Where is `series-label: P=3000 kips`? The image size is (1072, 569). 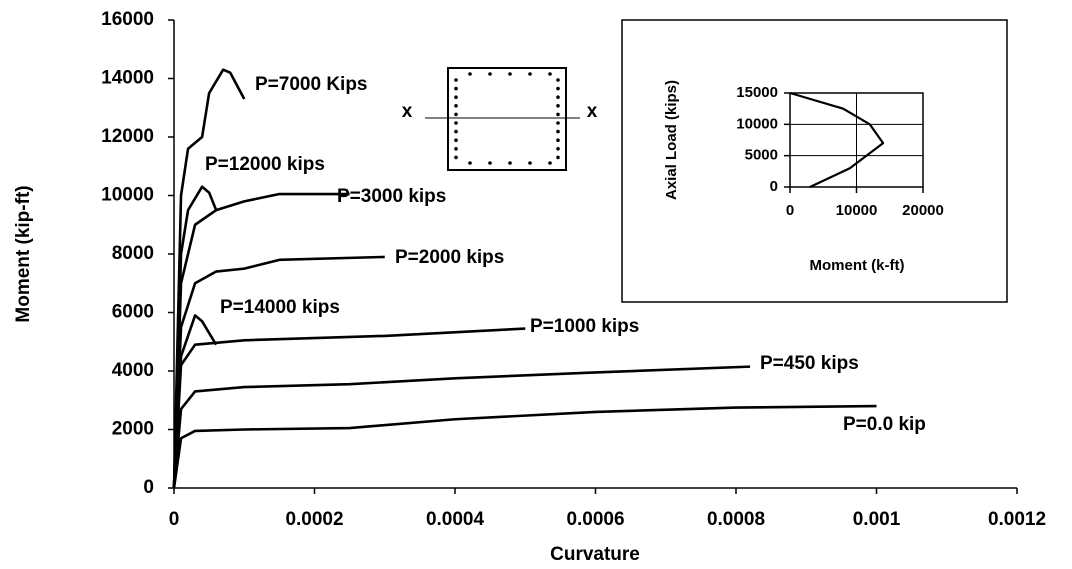
series-label: P=3000 kips is located at coordinates (391, 196).